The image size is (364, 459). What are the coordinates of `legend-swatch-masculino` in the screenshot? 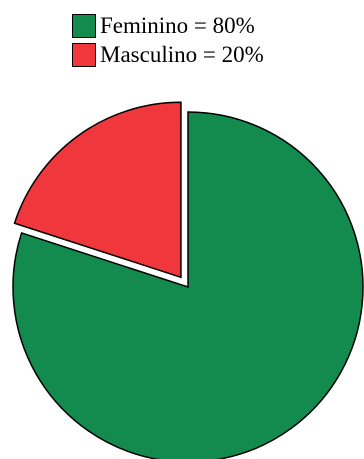 It's located at (84, 54).